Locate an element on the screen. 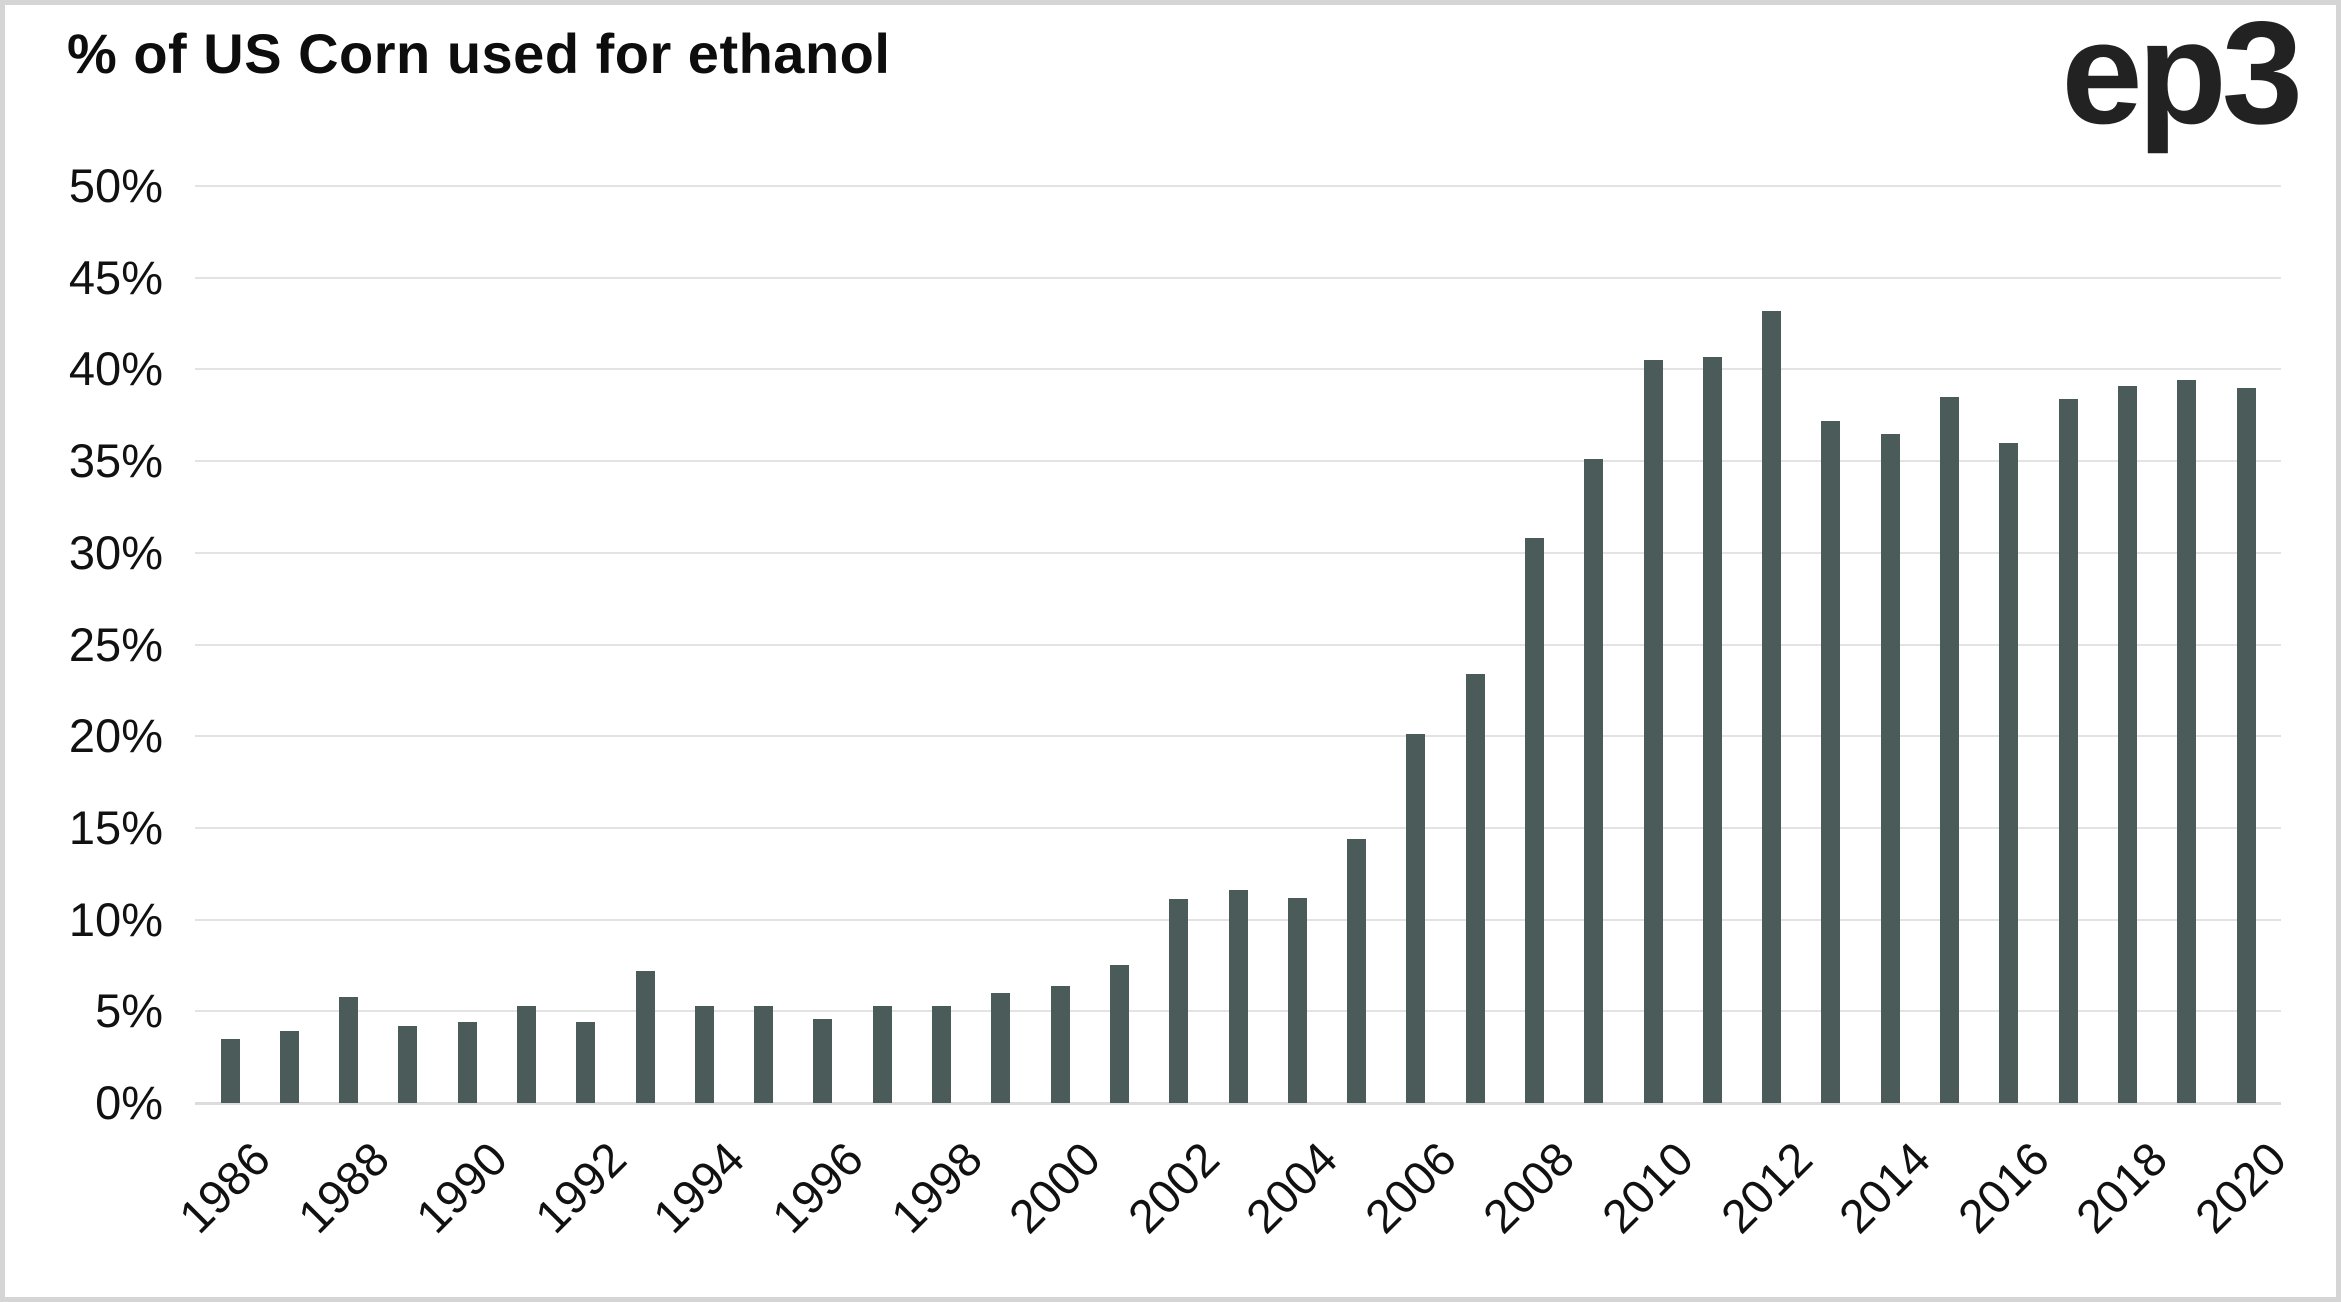  x-tick-label: 1992 is located at coordinates (580, 1187).